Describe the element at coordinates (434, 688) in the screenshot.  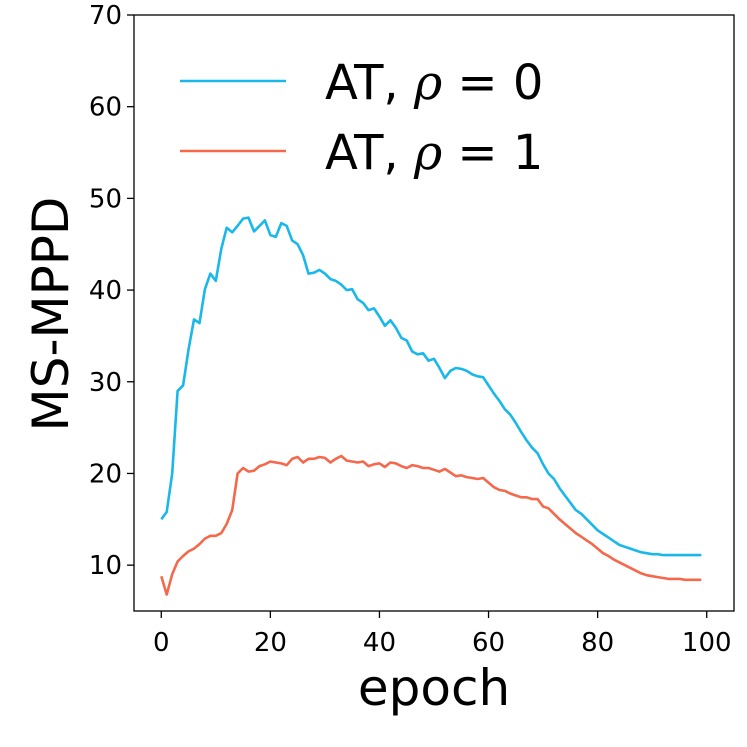
I see `x-axis-title: epoch` at that location.